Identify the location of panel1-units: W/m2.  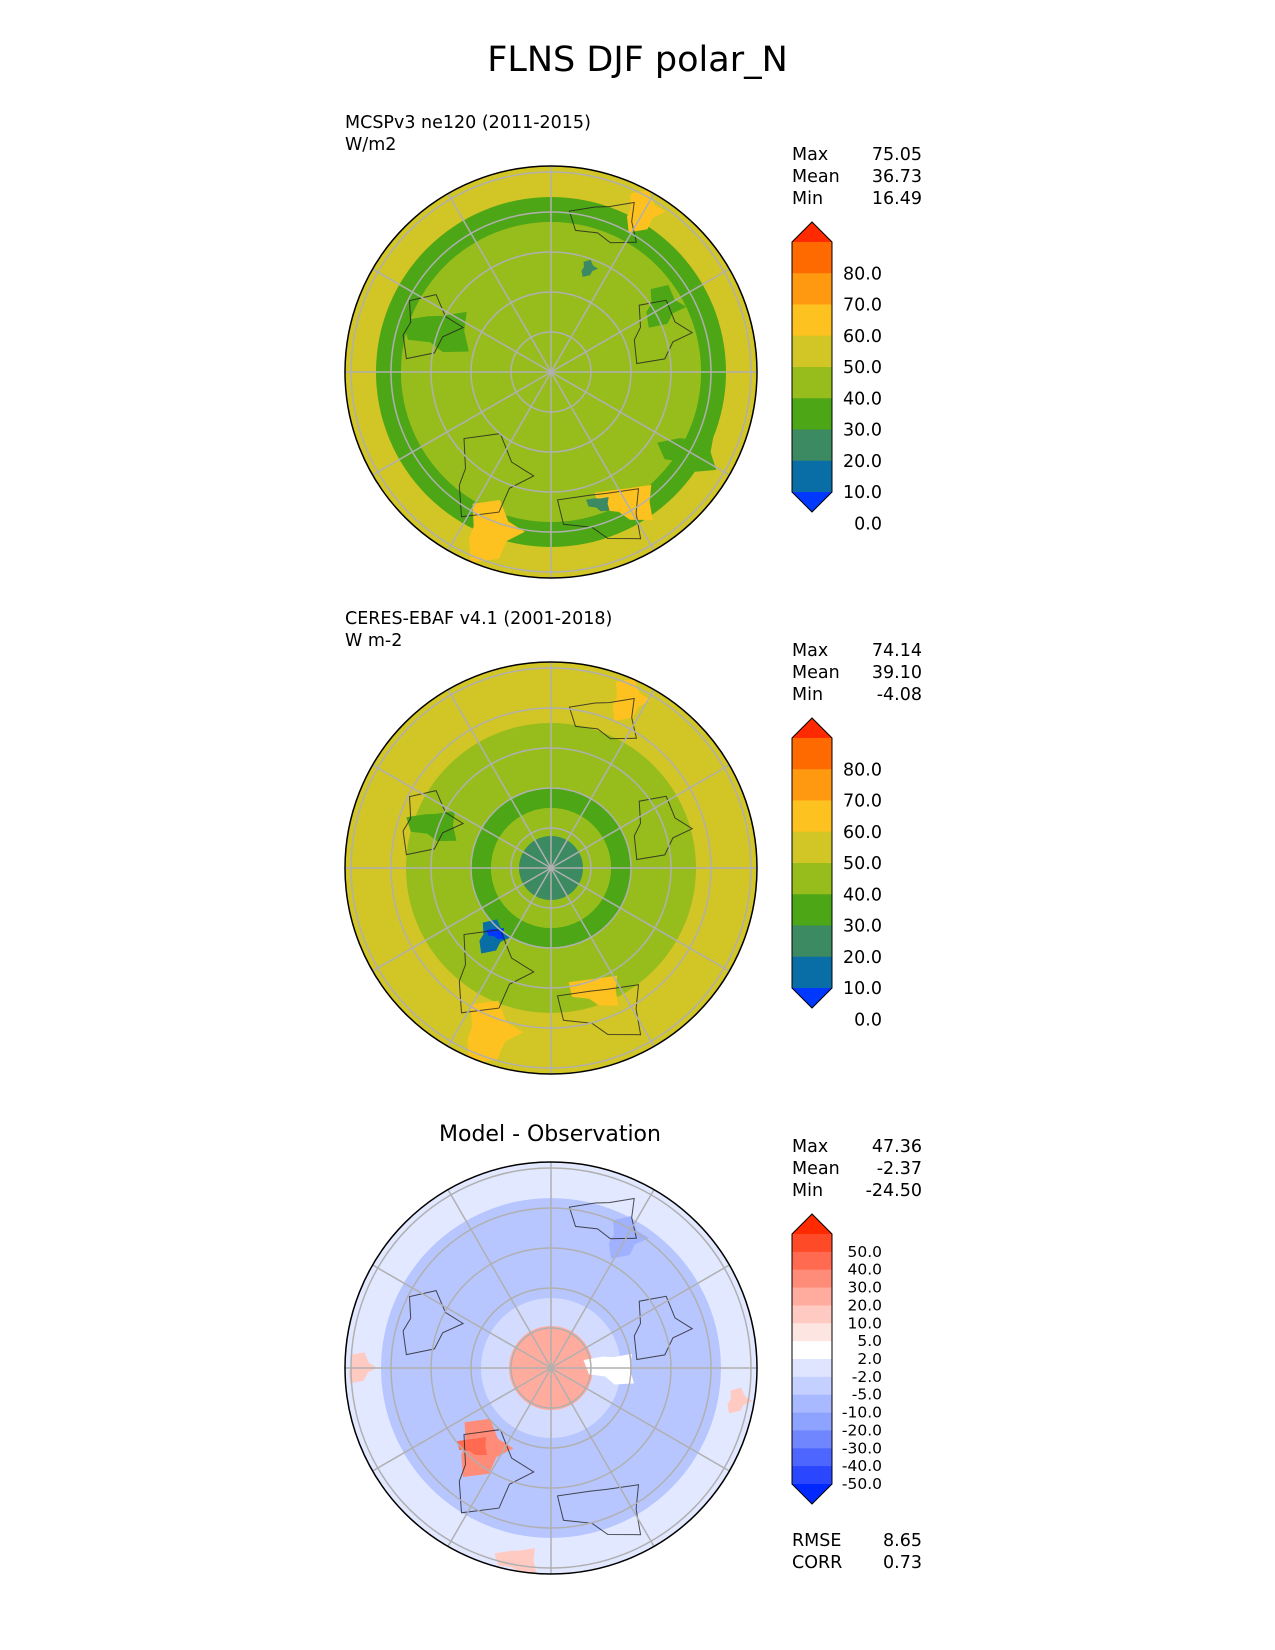
(371, 145).